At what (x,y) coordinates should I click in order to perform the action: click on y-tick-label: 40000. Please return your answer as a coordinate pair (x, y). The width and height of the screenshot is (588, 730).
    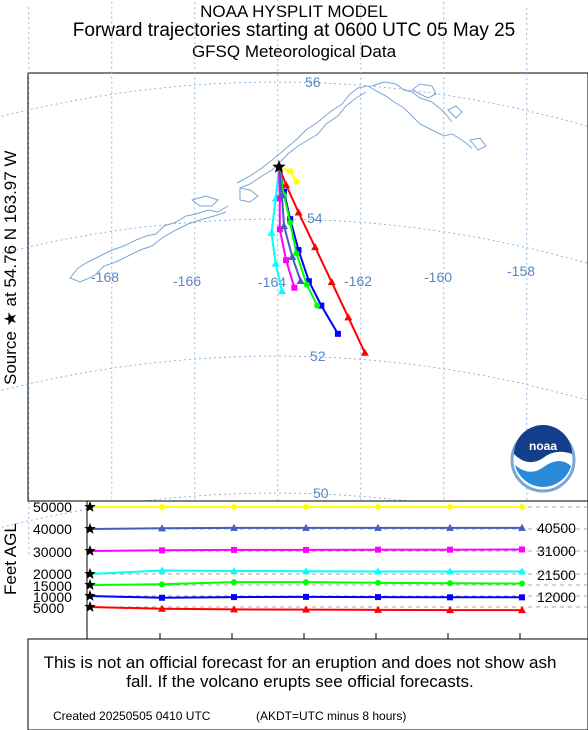
    Looking at the image, I should click on (52, 529).